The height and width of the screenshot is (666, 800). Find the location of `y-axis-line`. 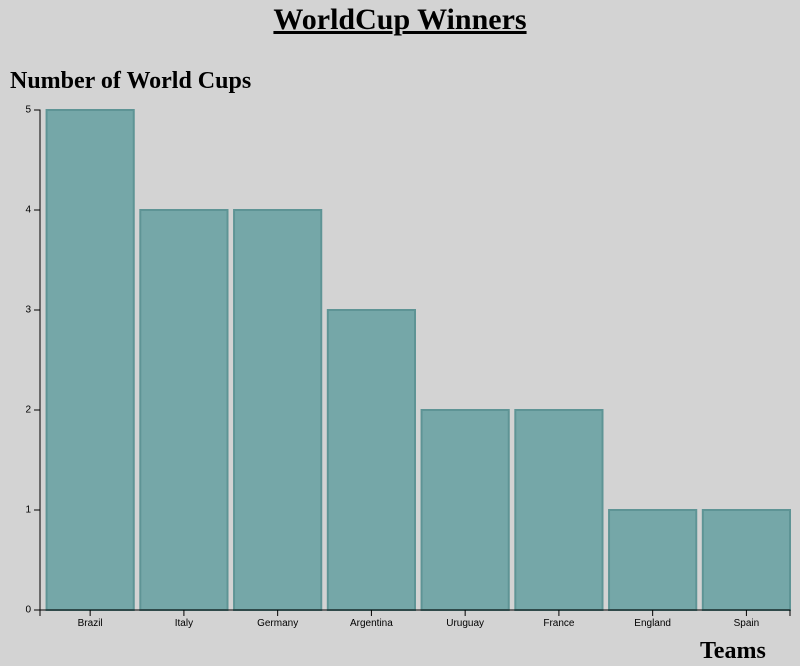

y-axis-line is located at coordinates (37, 360).